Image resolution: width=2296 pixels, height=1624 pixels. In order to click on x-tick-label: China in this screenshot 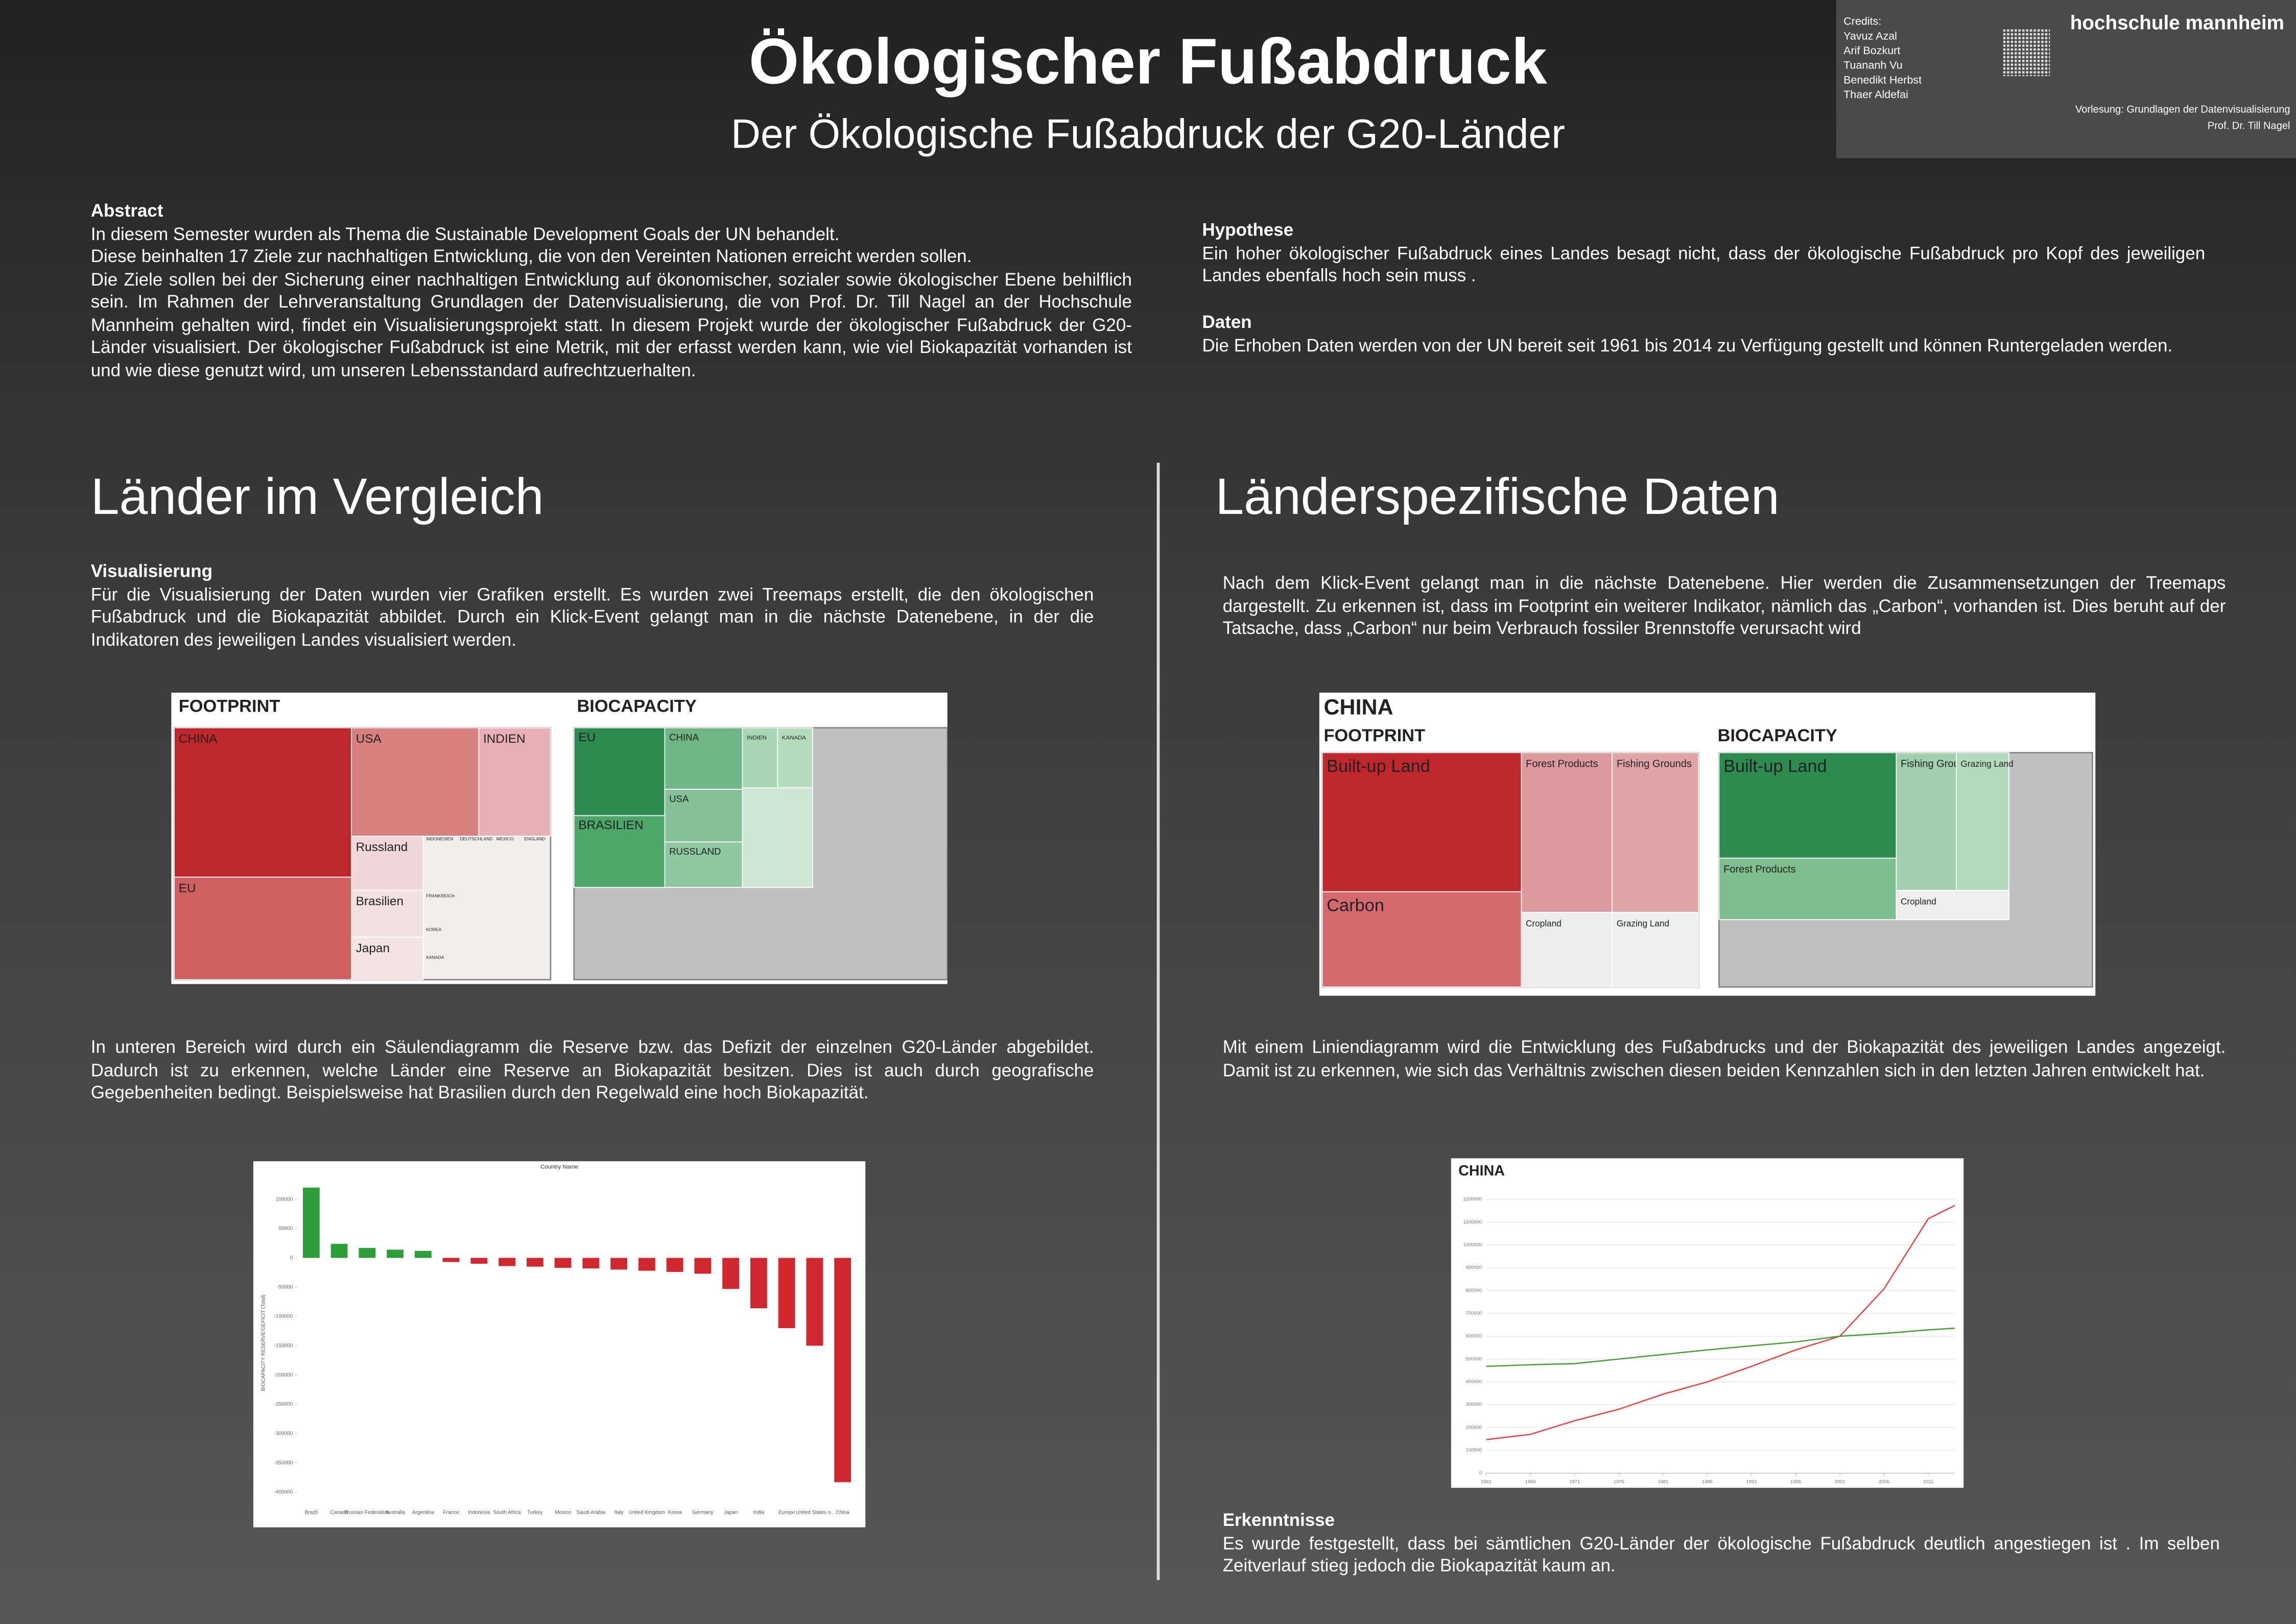, I will do `click(843, 1513)`.